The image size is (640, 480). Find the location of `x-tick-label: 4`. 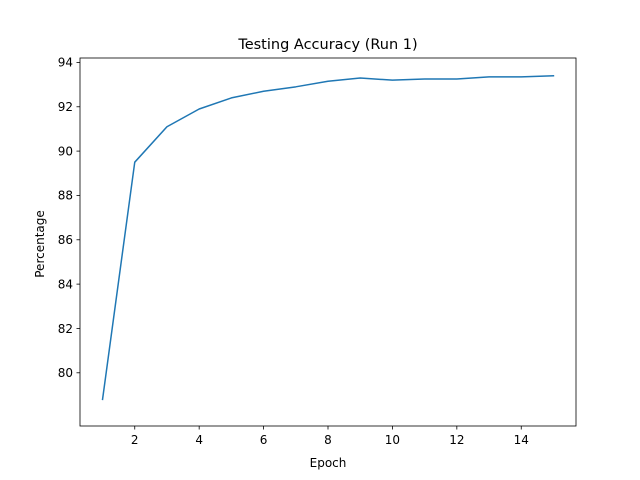

x-tick-label: 4 is located at coordinates (199, 440).